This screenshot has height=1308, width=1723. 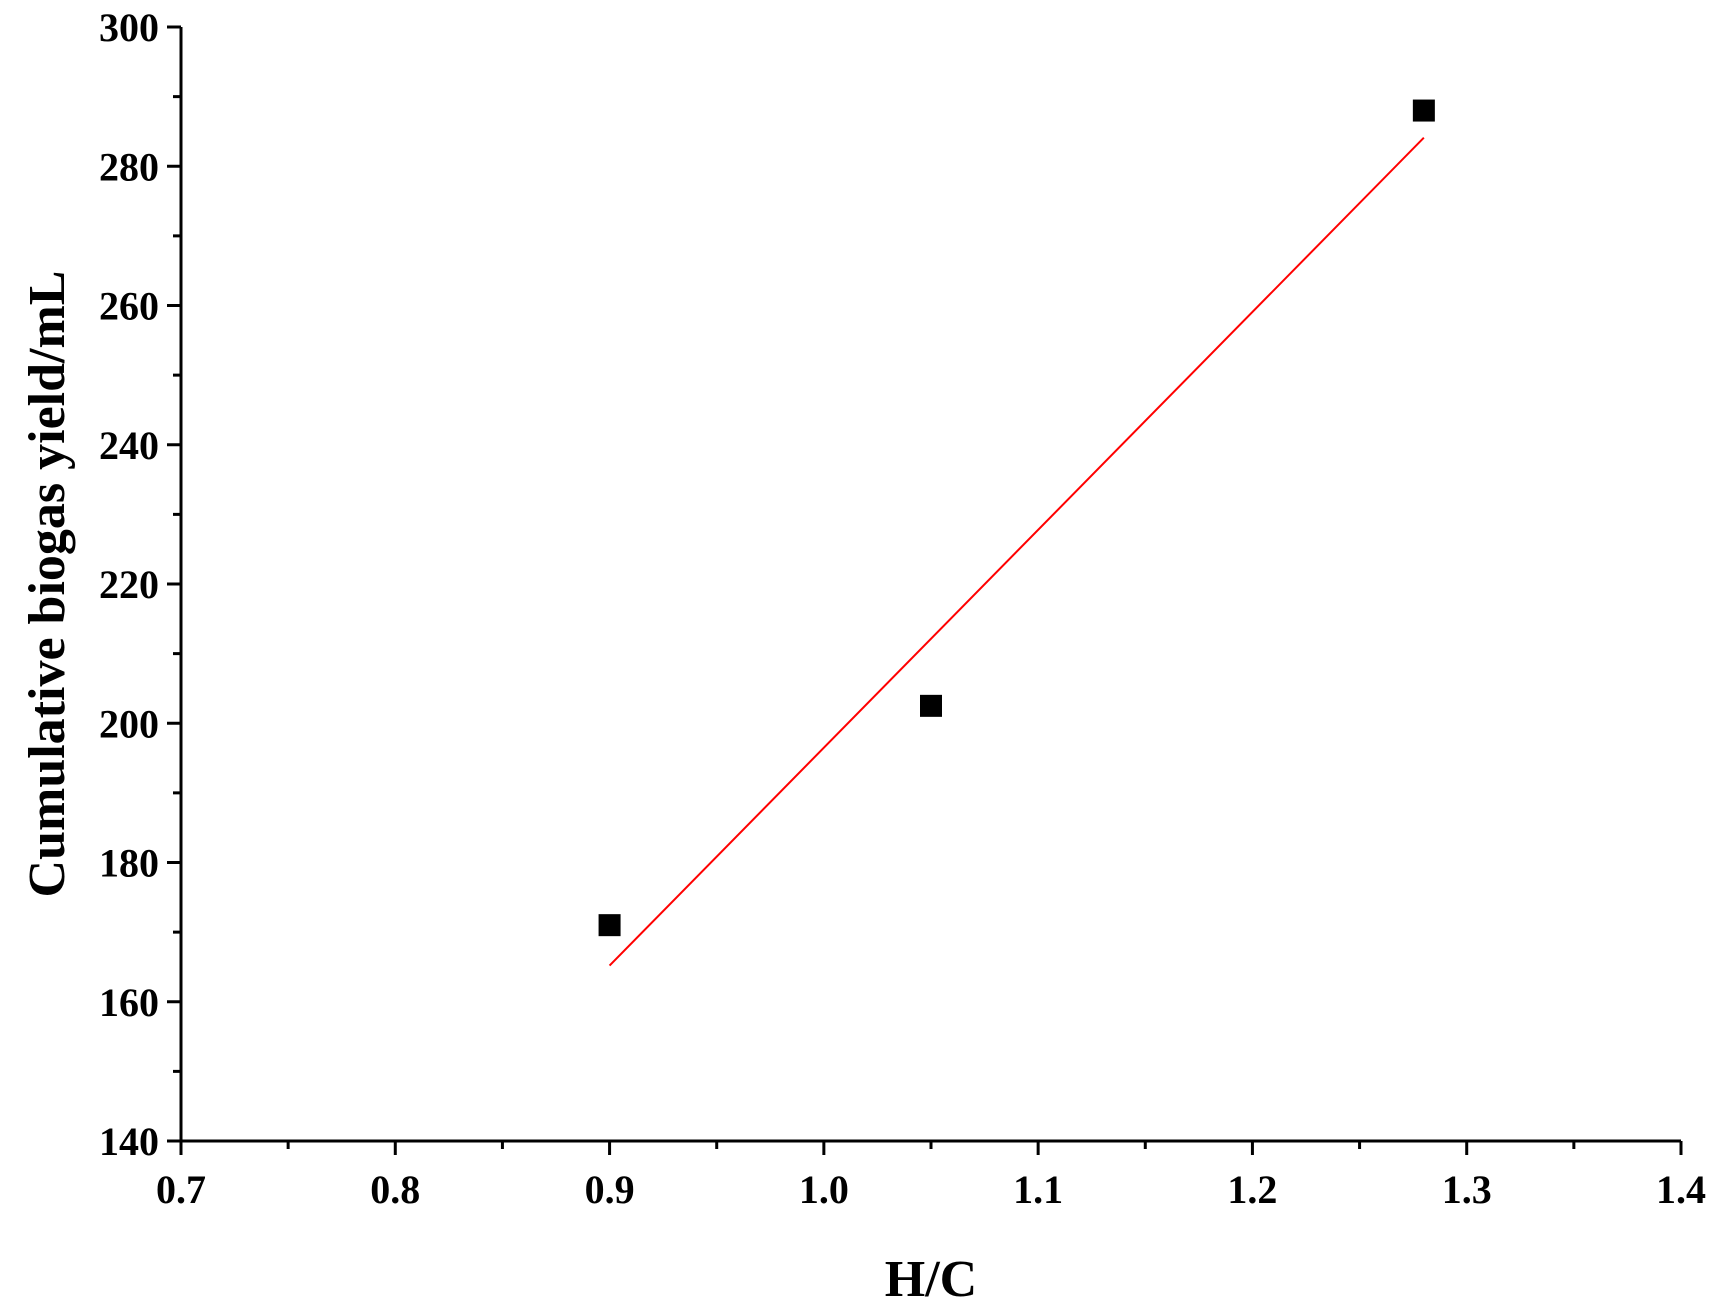 I want to click on x-tick-label: 0.7, so click(x=181, y=1189).